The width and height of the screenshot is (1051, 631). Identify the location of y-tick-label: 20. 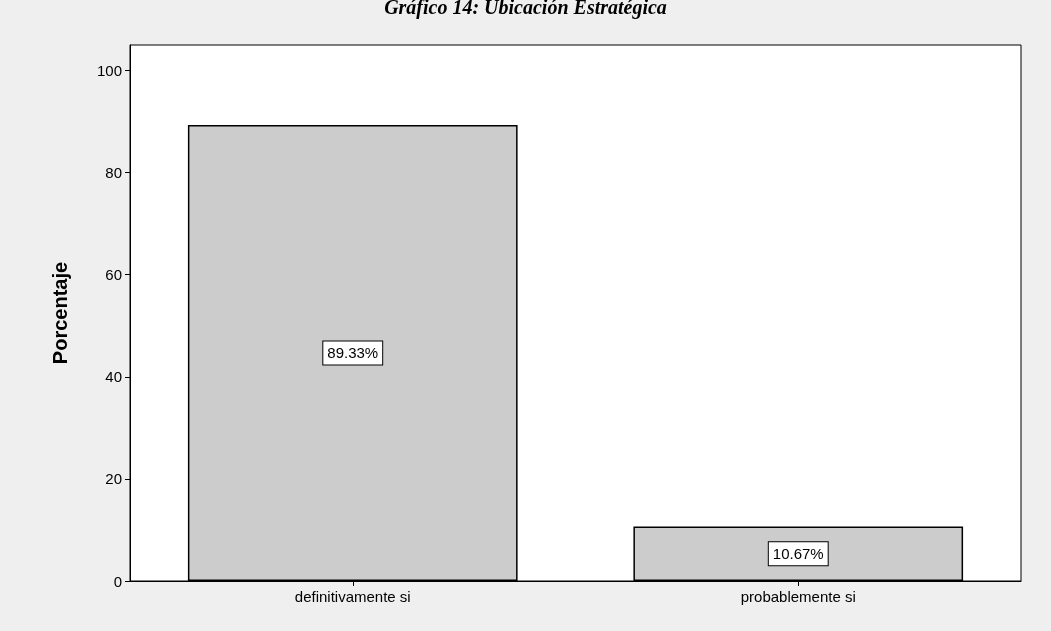
(113, 479).